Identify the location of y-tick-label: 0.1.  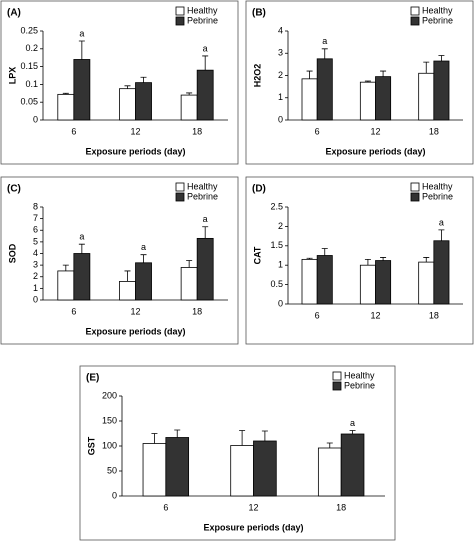
(31, 84).